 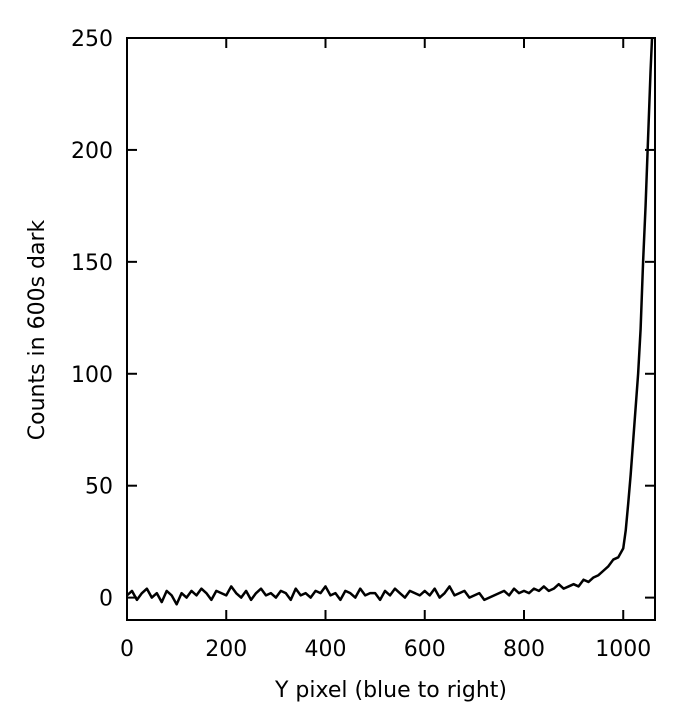 What do you see at coordinates (92, 375) in the screenshot?
I see `y-tick-label: 100` at bounding box center [92, 375].